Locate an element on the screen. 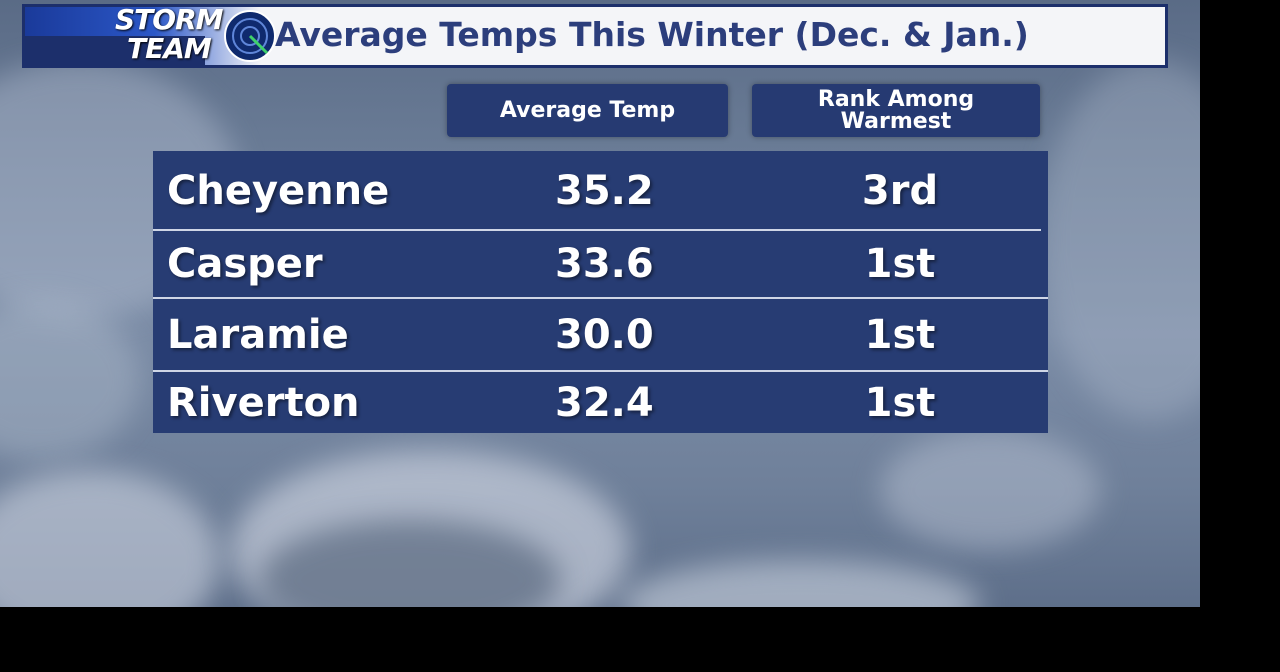  city-name: Riverton is located at coordinates (263, 402).